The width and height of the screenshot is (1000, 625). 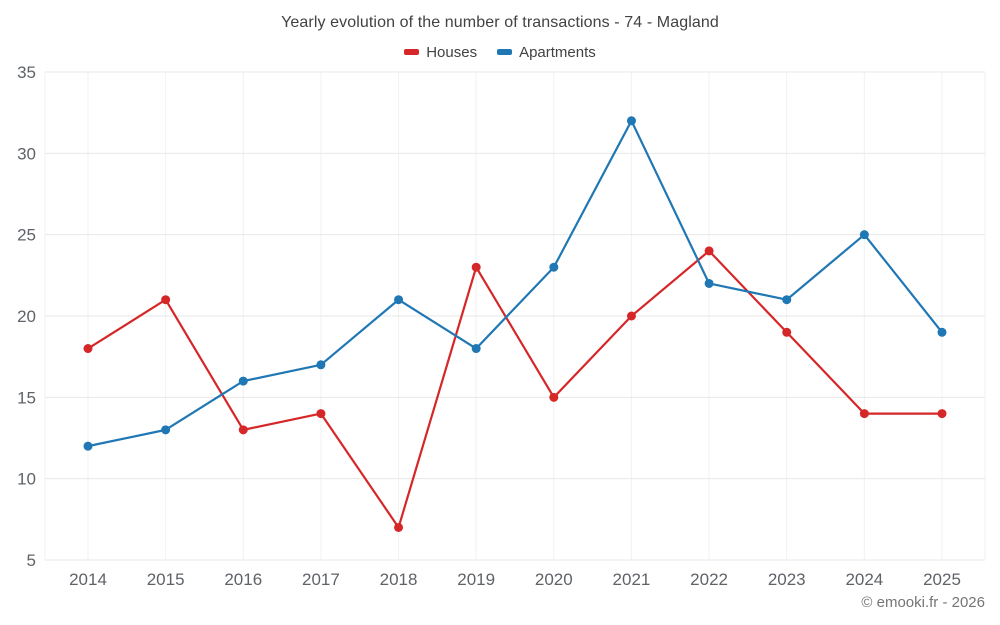 I want to click on data-point-apartments-2022, so click(x=709, y=283).